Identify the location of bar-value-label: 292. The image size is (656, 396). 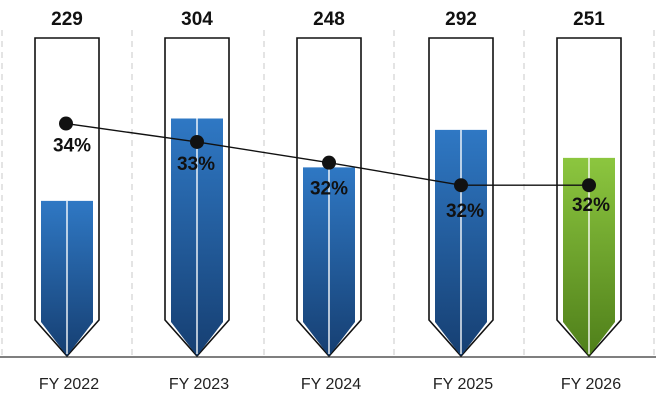
(461, 19).